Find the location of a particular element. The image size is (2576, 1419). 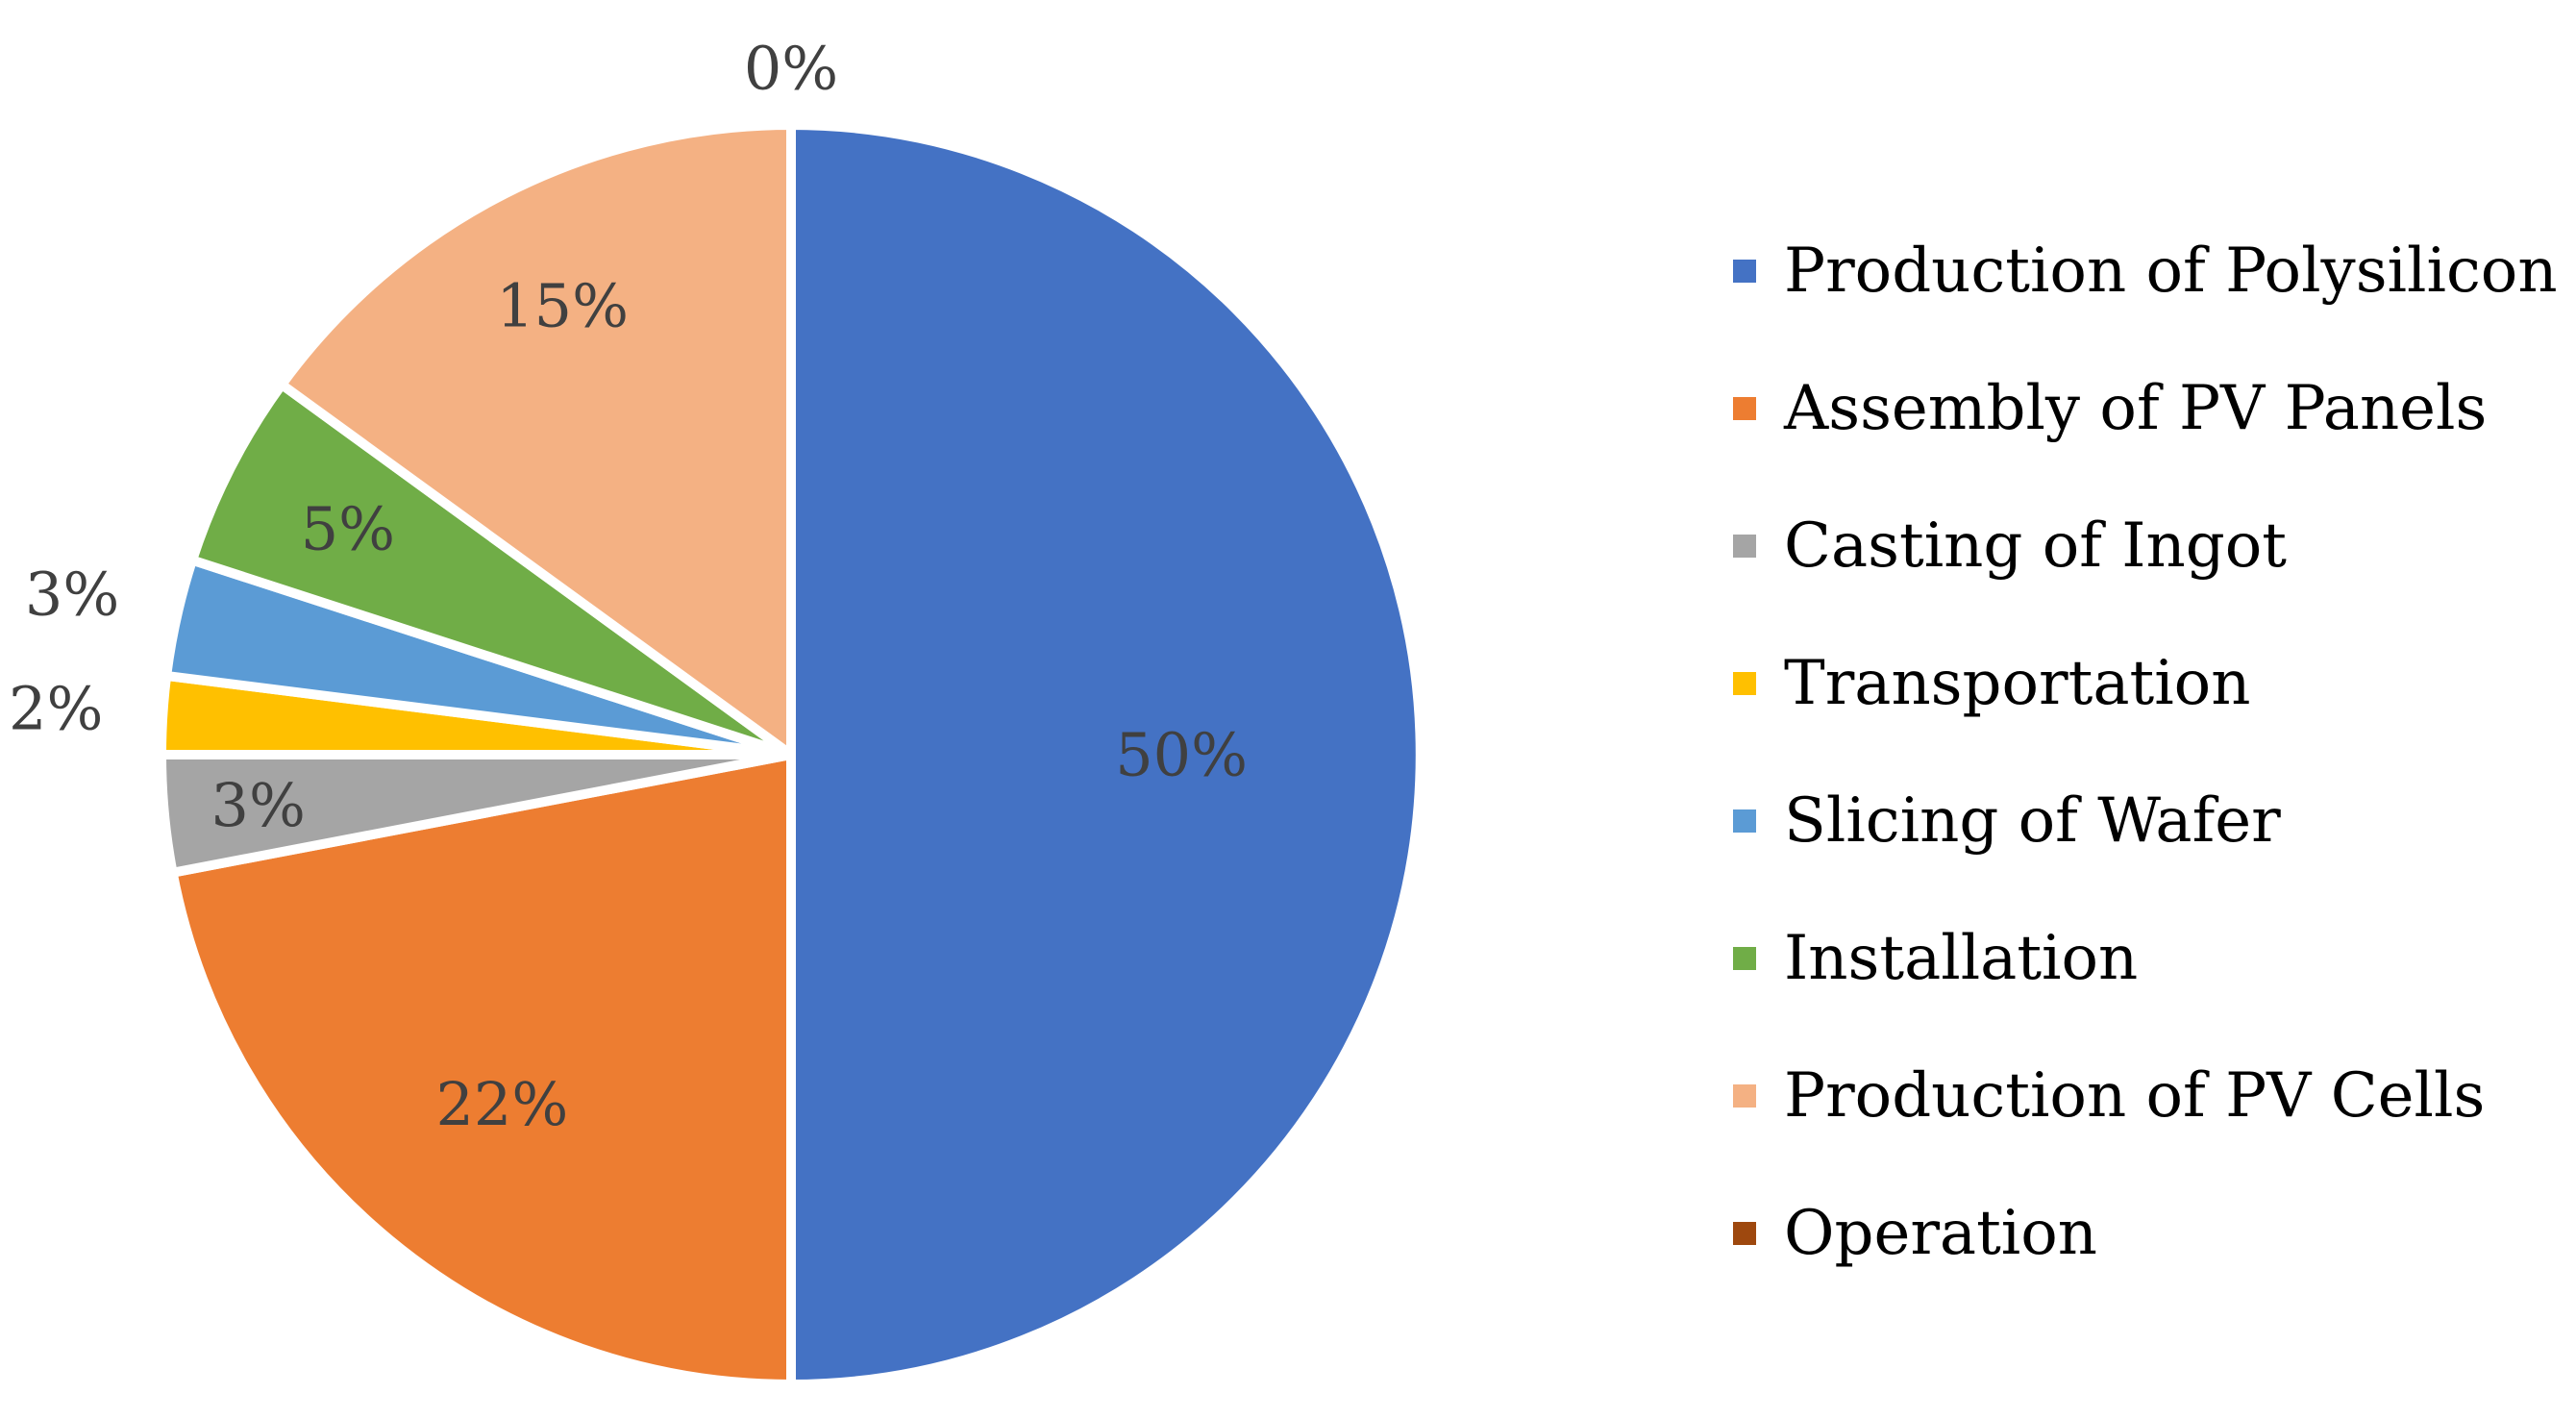

slice-production-of-pv-cells is located at coordinates (536, 439).